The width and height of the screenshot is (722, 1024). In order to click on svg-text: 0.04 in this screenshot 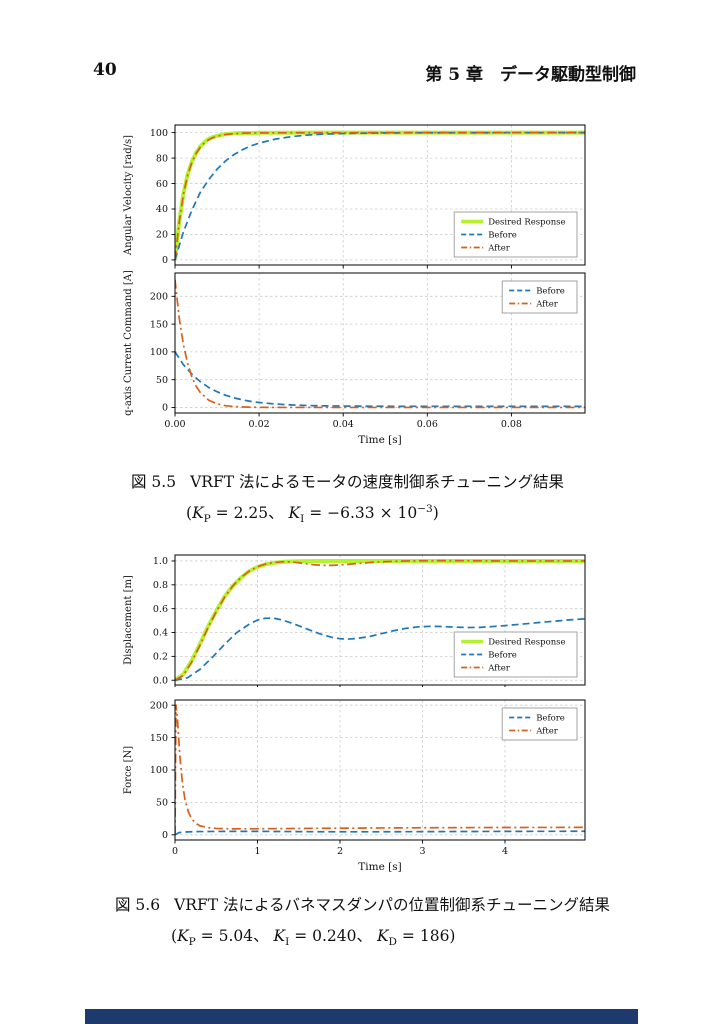, I will do `click(343, 424)`.